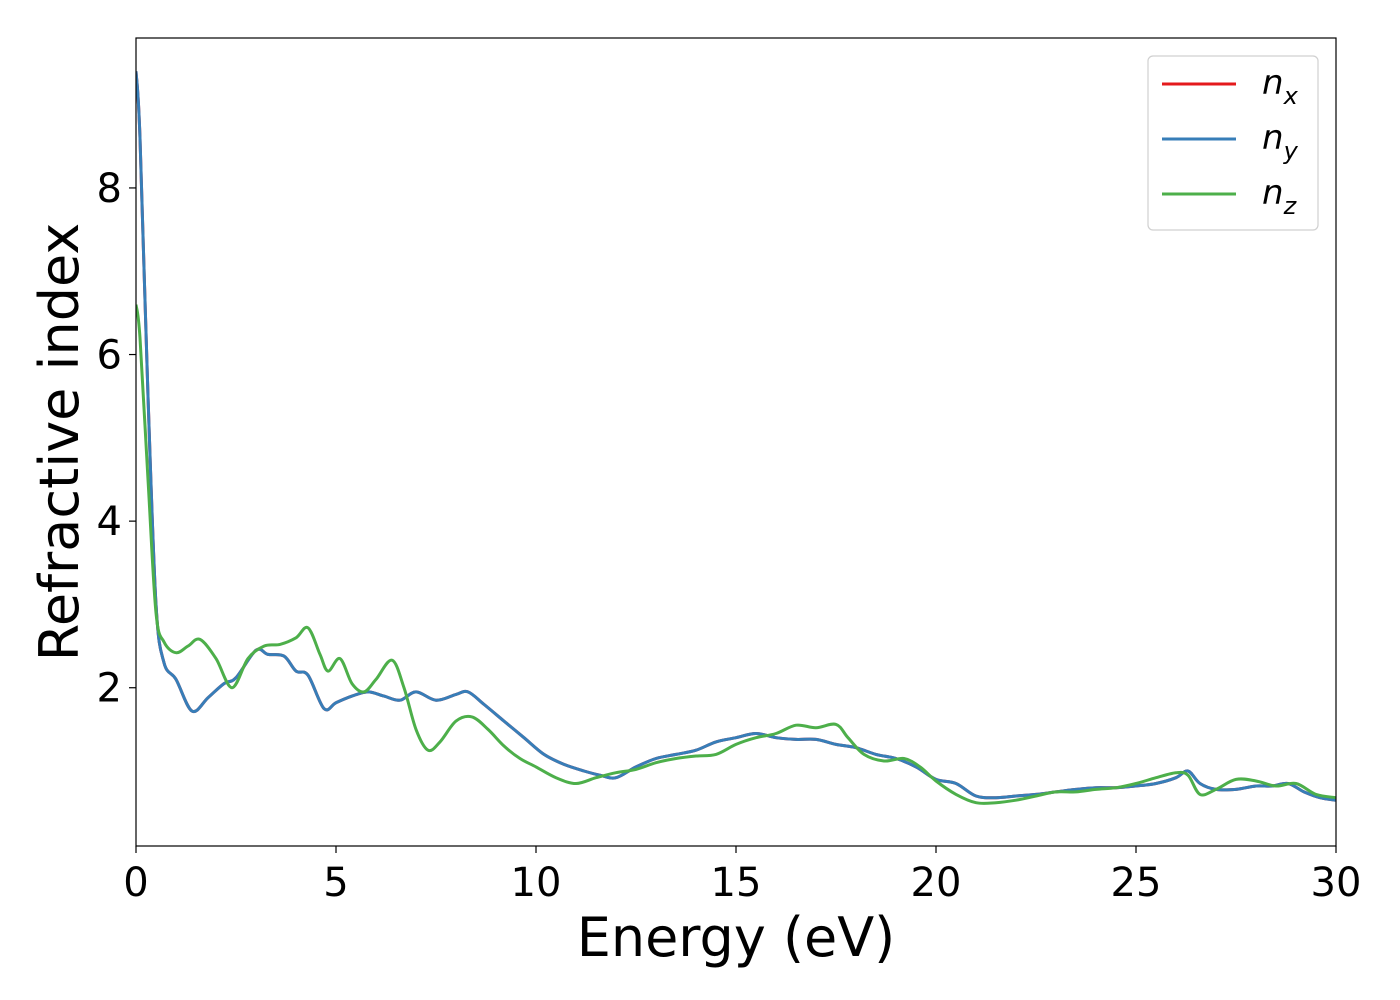  Describe the element at coordinates (536, 883) in the screenshot. I see `x-tick-label: 10` at that location.